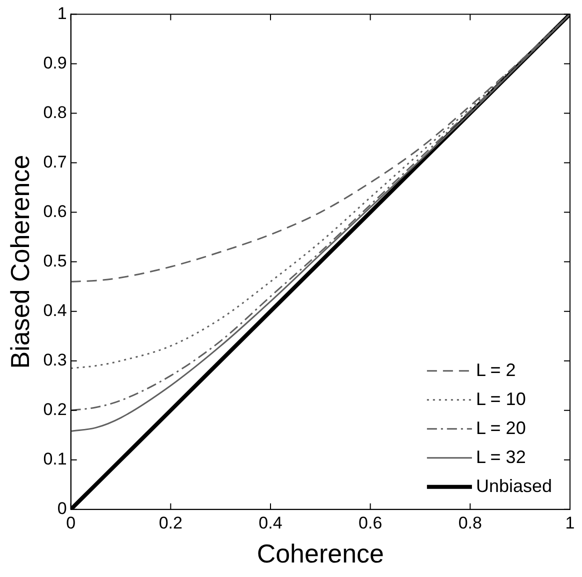  What do you see at coordinates (170, 522) in the screenshot?
I see `x-tick-label: 0.2` at bounding box center [170, 522].